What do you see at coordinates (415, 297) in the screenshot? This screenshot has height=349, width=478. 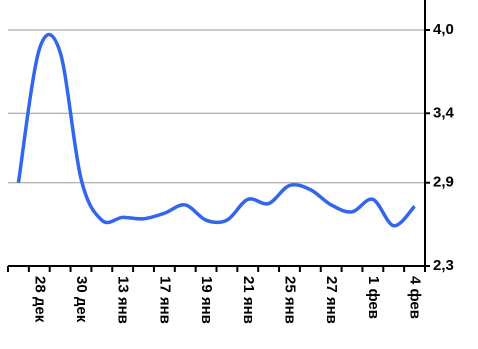 I see `x-tick-label: 4 фев` at bounding box center [415, 297].